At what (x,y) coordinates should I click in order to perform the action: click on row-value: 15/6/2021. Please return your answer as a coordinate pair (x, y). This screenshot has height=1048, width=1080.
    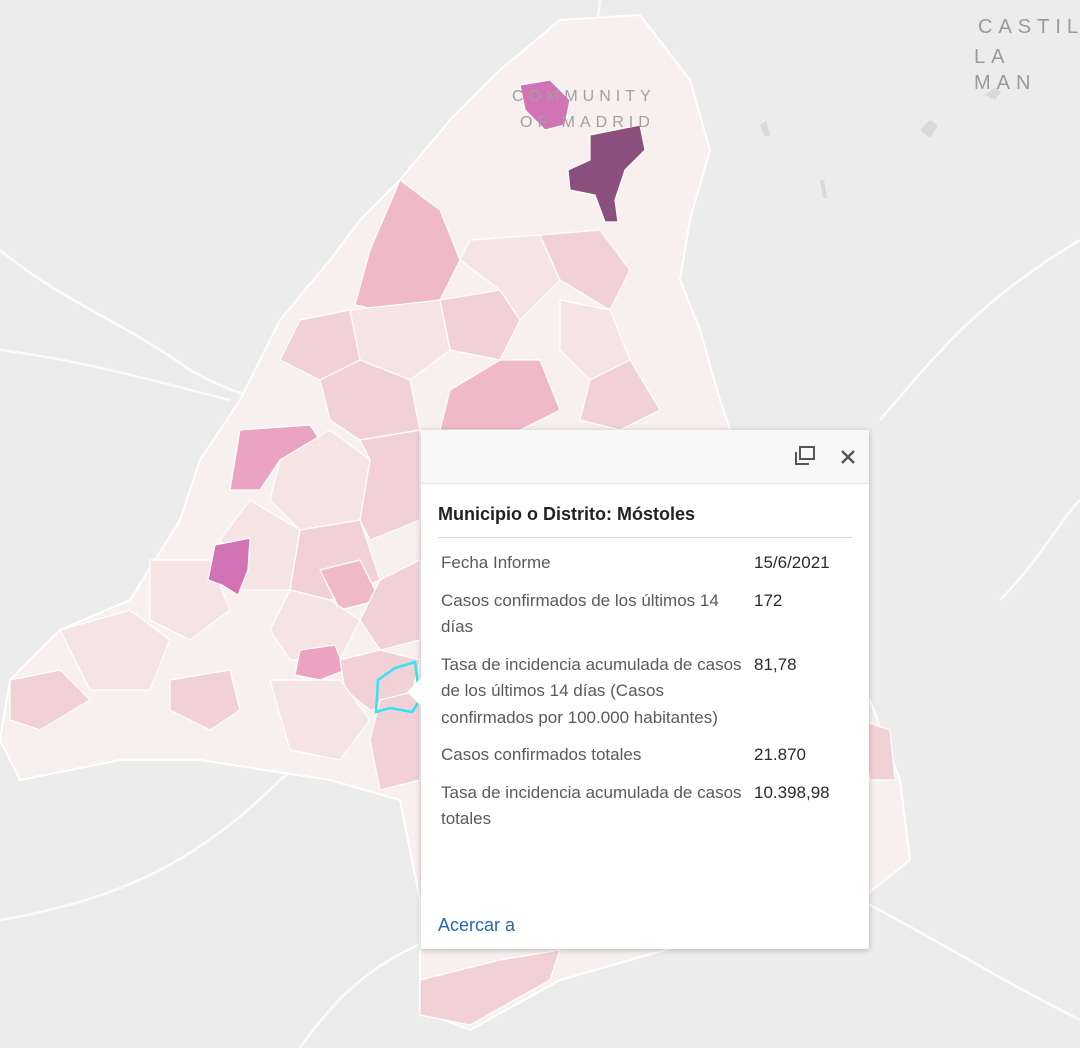
    Looking at the image, I should click on (792, 562).